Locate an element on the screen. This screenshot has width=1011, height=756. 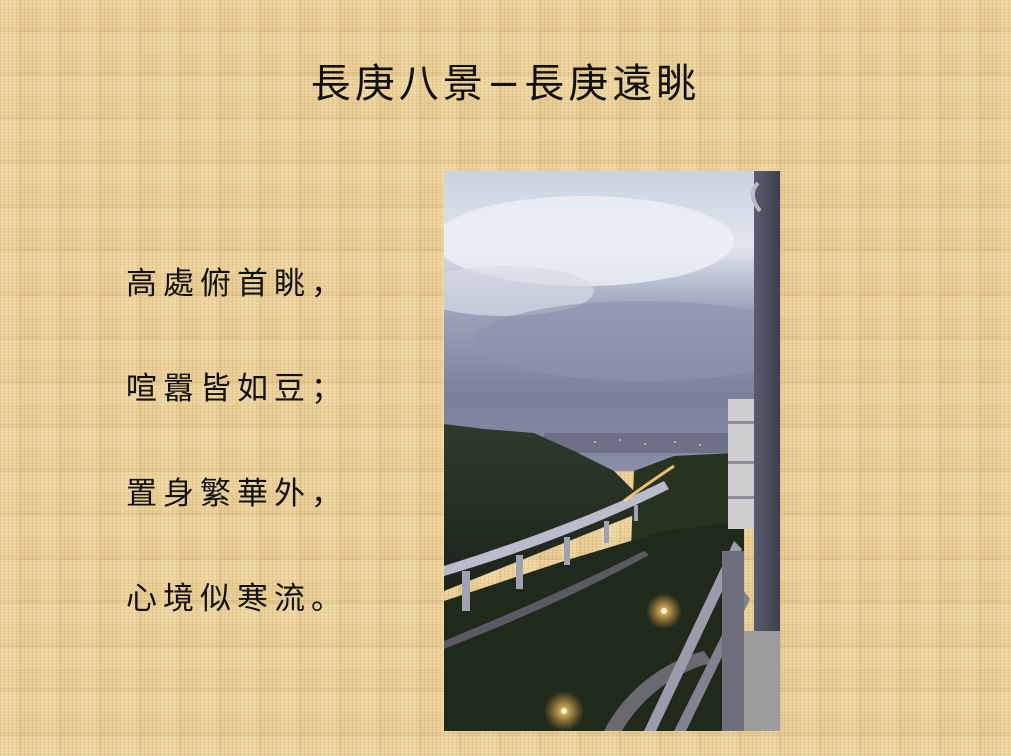
poem-line-4: 心境似寒流。 is located at coordinates (237, 599).